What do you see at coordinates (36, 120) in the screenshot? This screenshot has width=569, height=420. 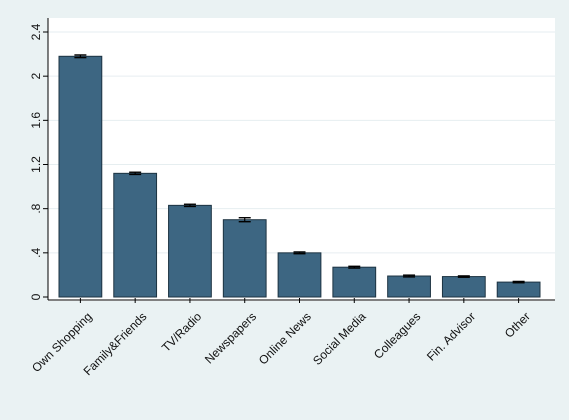 I see `y-tick-label: 1.6` at bounding box center [36, 120].